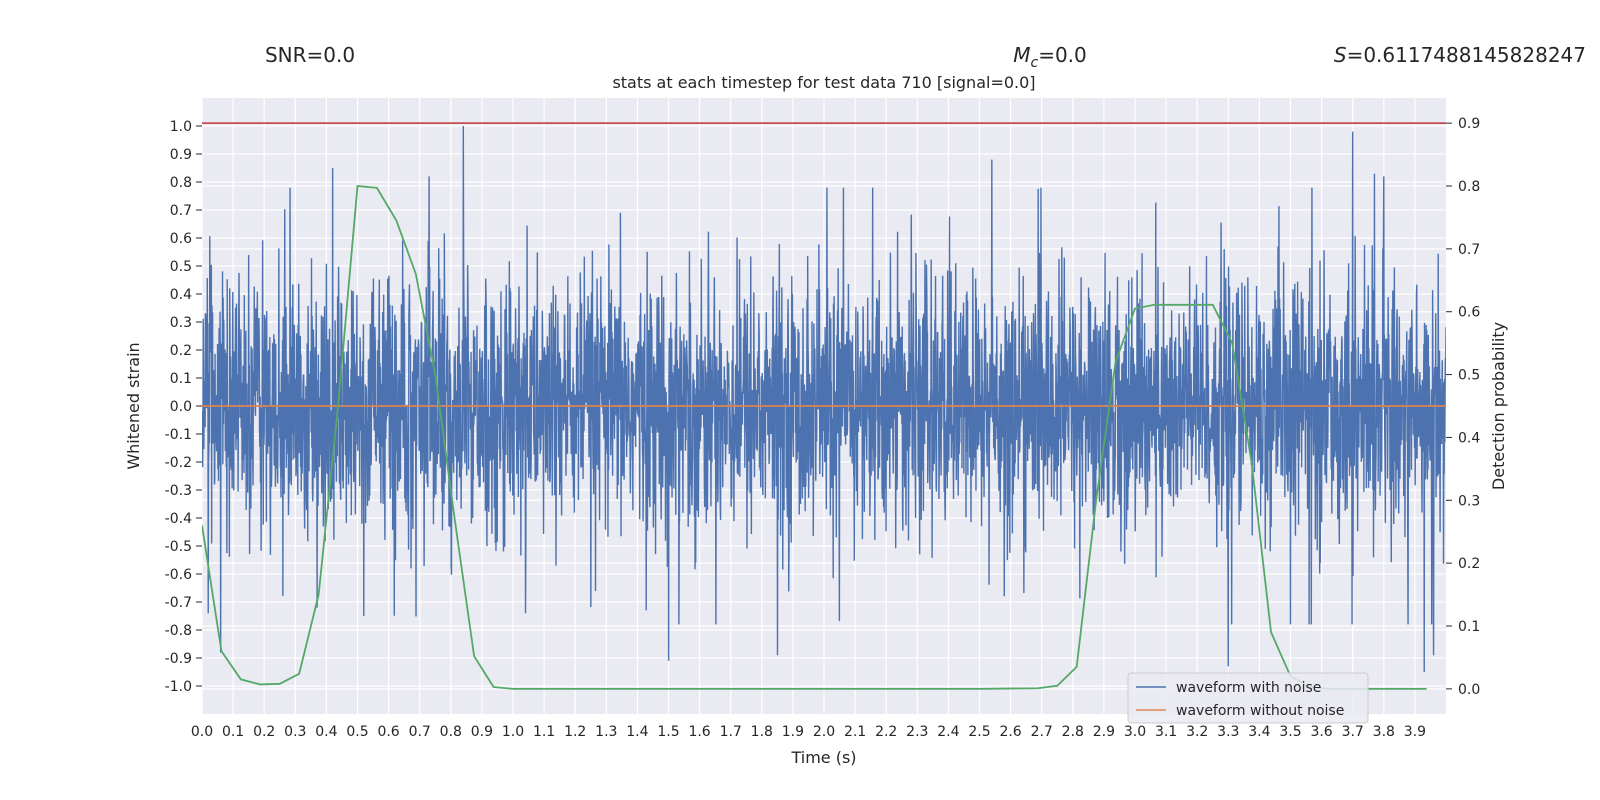  What do you see at coordinates (178, 687) in the screenshot?
I see `y-tick-label-left: -1.0` at bounding box center [178, 687].